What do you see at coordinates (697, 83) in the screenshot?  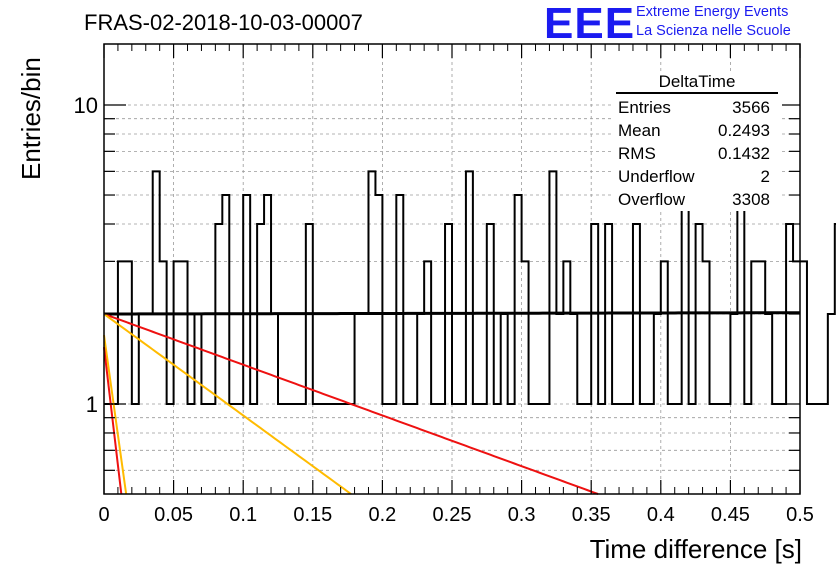 I see `stats-title: DeltaTime` at bounding box center [697, 83].